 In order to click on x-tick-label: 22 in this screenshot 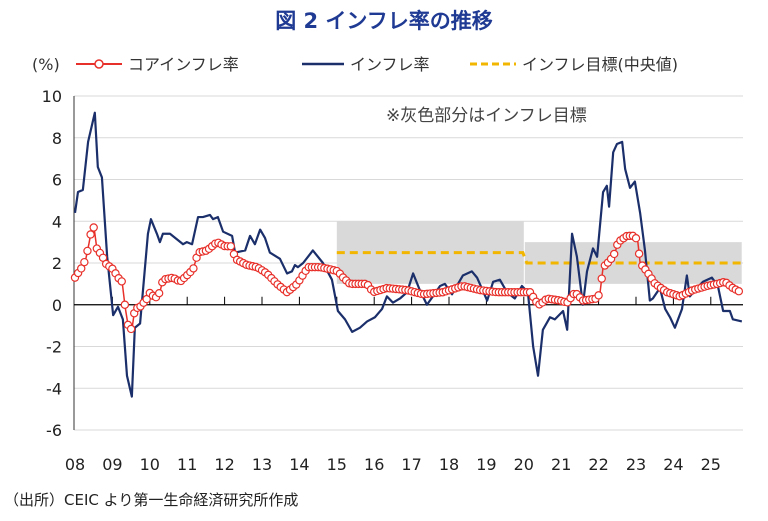, I will do `click(598, 464)`.